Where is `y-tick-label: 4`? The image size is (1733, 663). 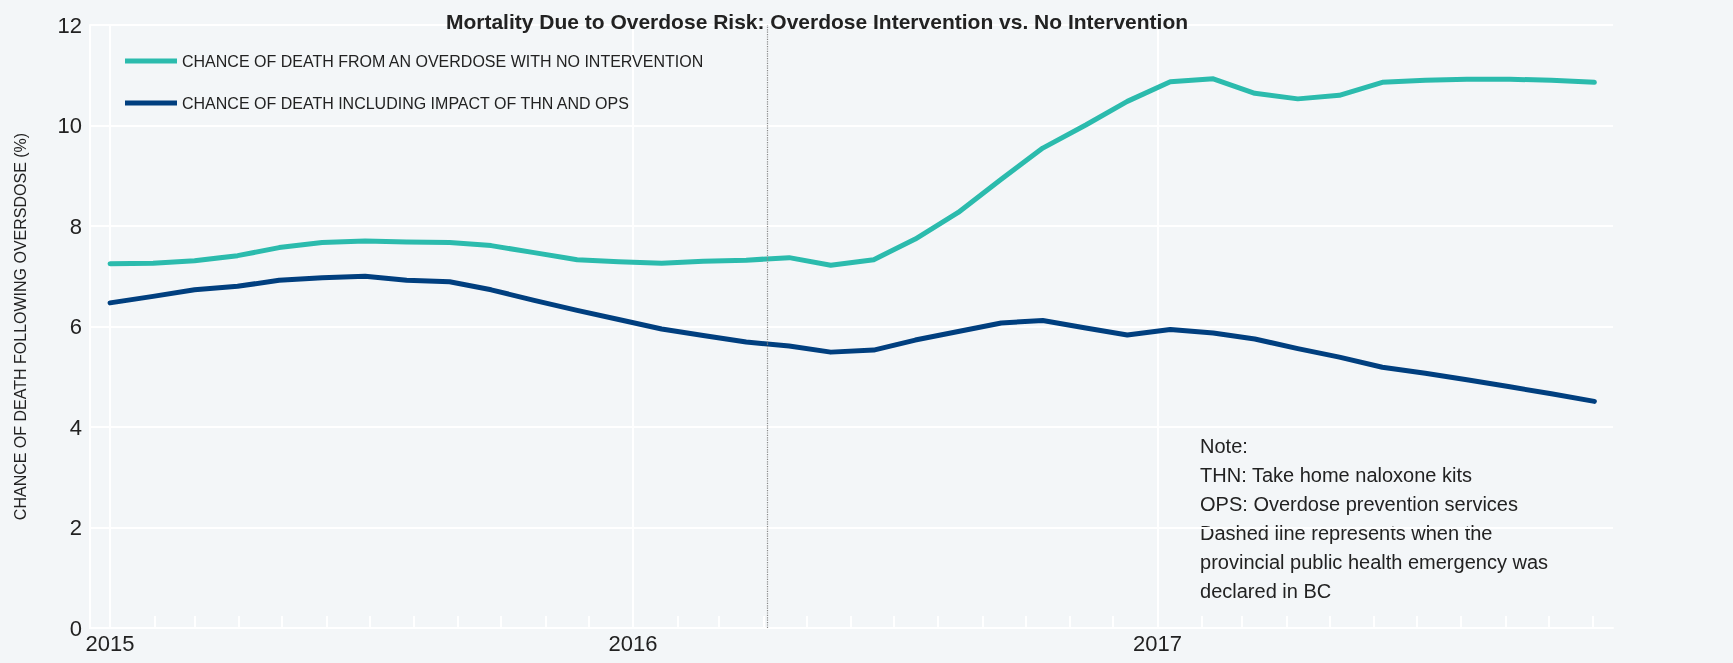
y-tick-label: 4 is located at coordinates (75, 427).